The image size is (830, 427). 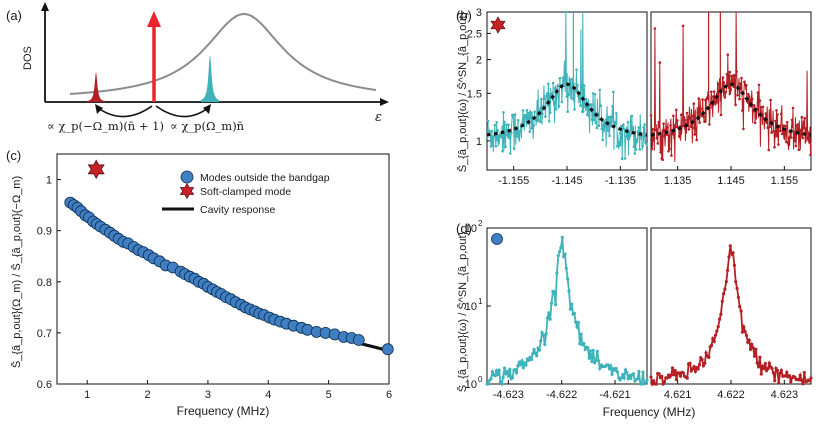 I want to click on panel-b-left-chart: -1.155 -1.145 -1.135 1 1.5 2 2.5 3, so click(x=557, y=97).